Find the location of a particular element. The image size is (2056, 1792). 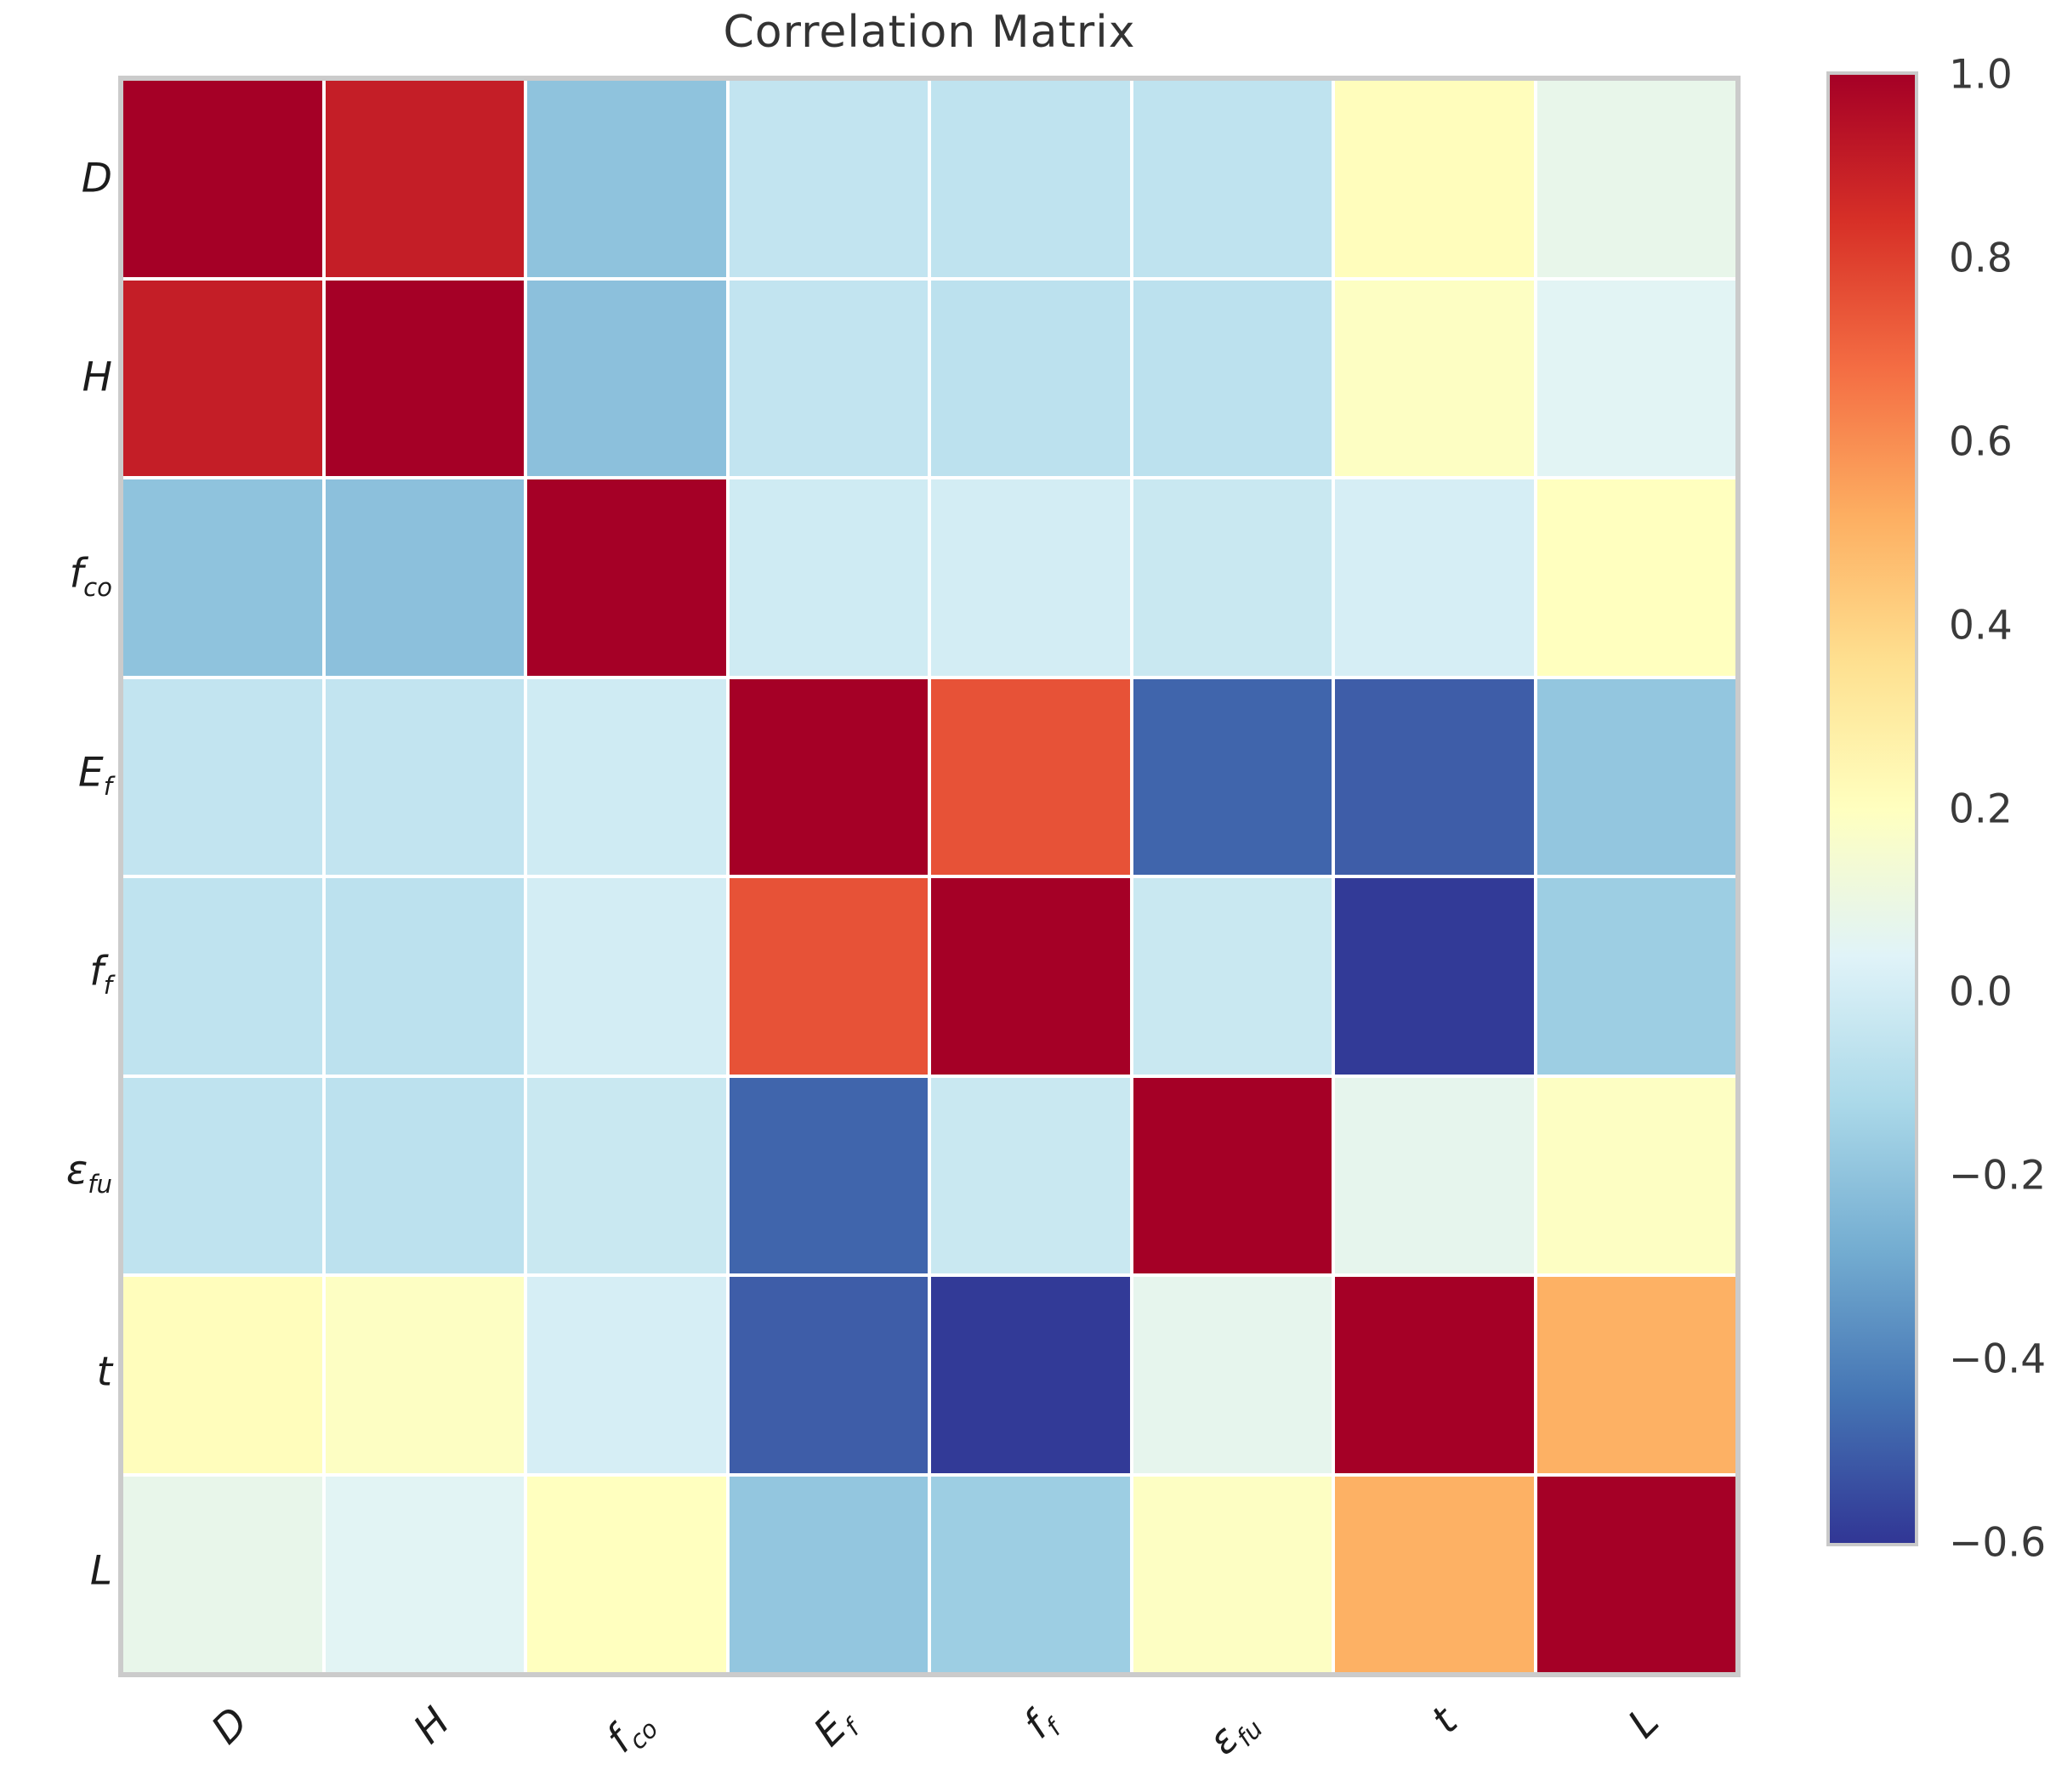

colorbar-tick-label: 0.2 is located at coordinates (1981, 809).